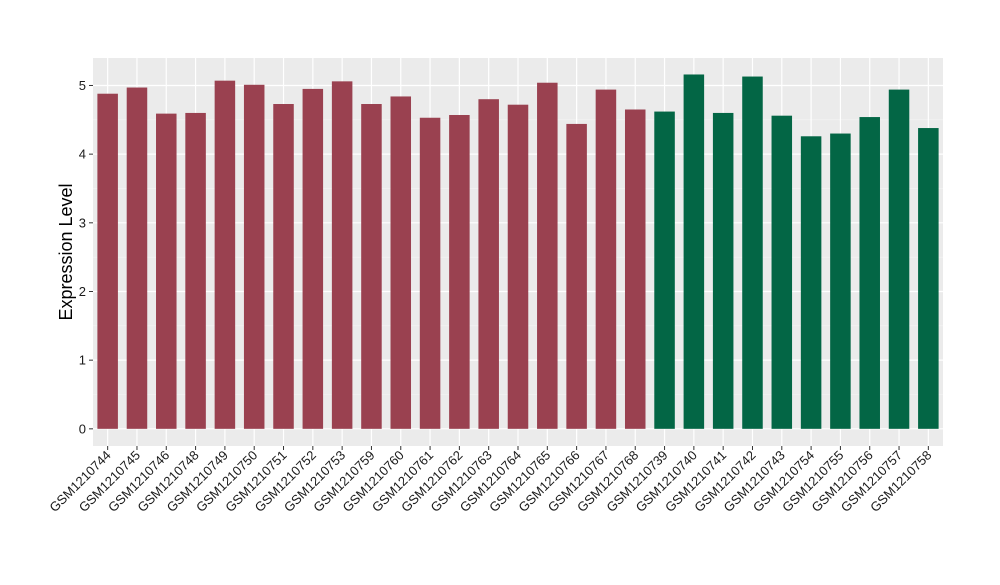 The height and width of the screenshot is (585, 1000). I want to click on bar-gsm1210751, so click(283, 266).